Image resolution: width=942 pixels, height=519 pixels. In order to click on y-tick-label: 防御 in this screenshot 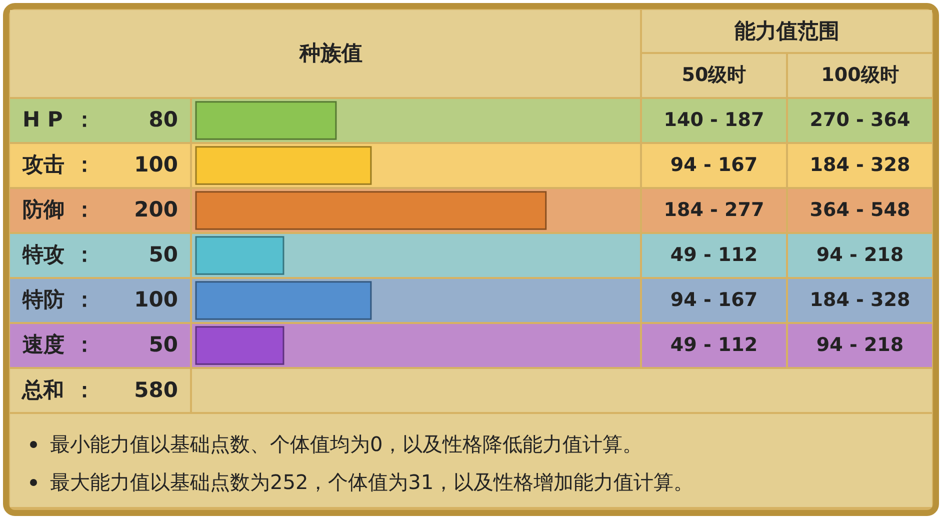, I will do `click(43, 210)`.